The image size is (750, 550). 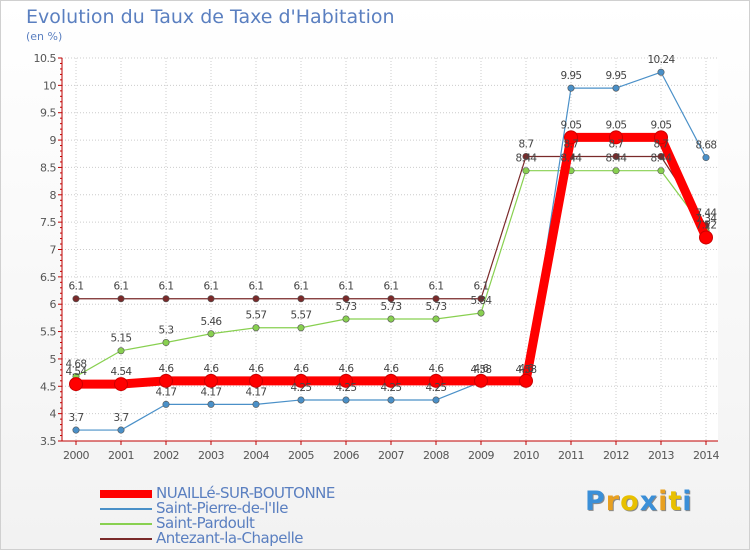 I want to click on y-tick-label: 3.5, so click(x=48, y=441).